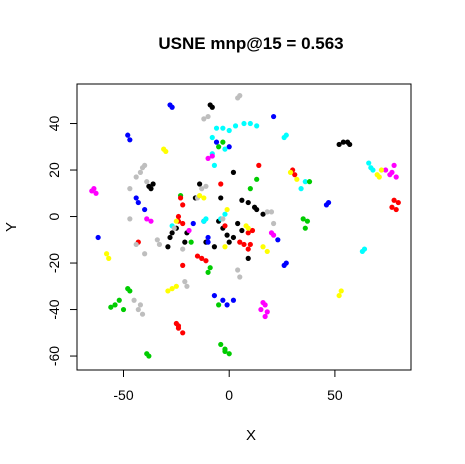  I want to click on x-tick-label: -50, so click(123, 395).